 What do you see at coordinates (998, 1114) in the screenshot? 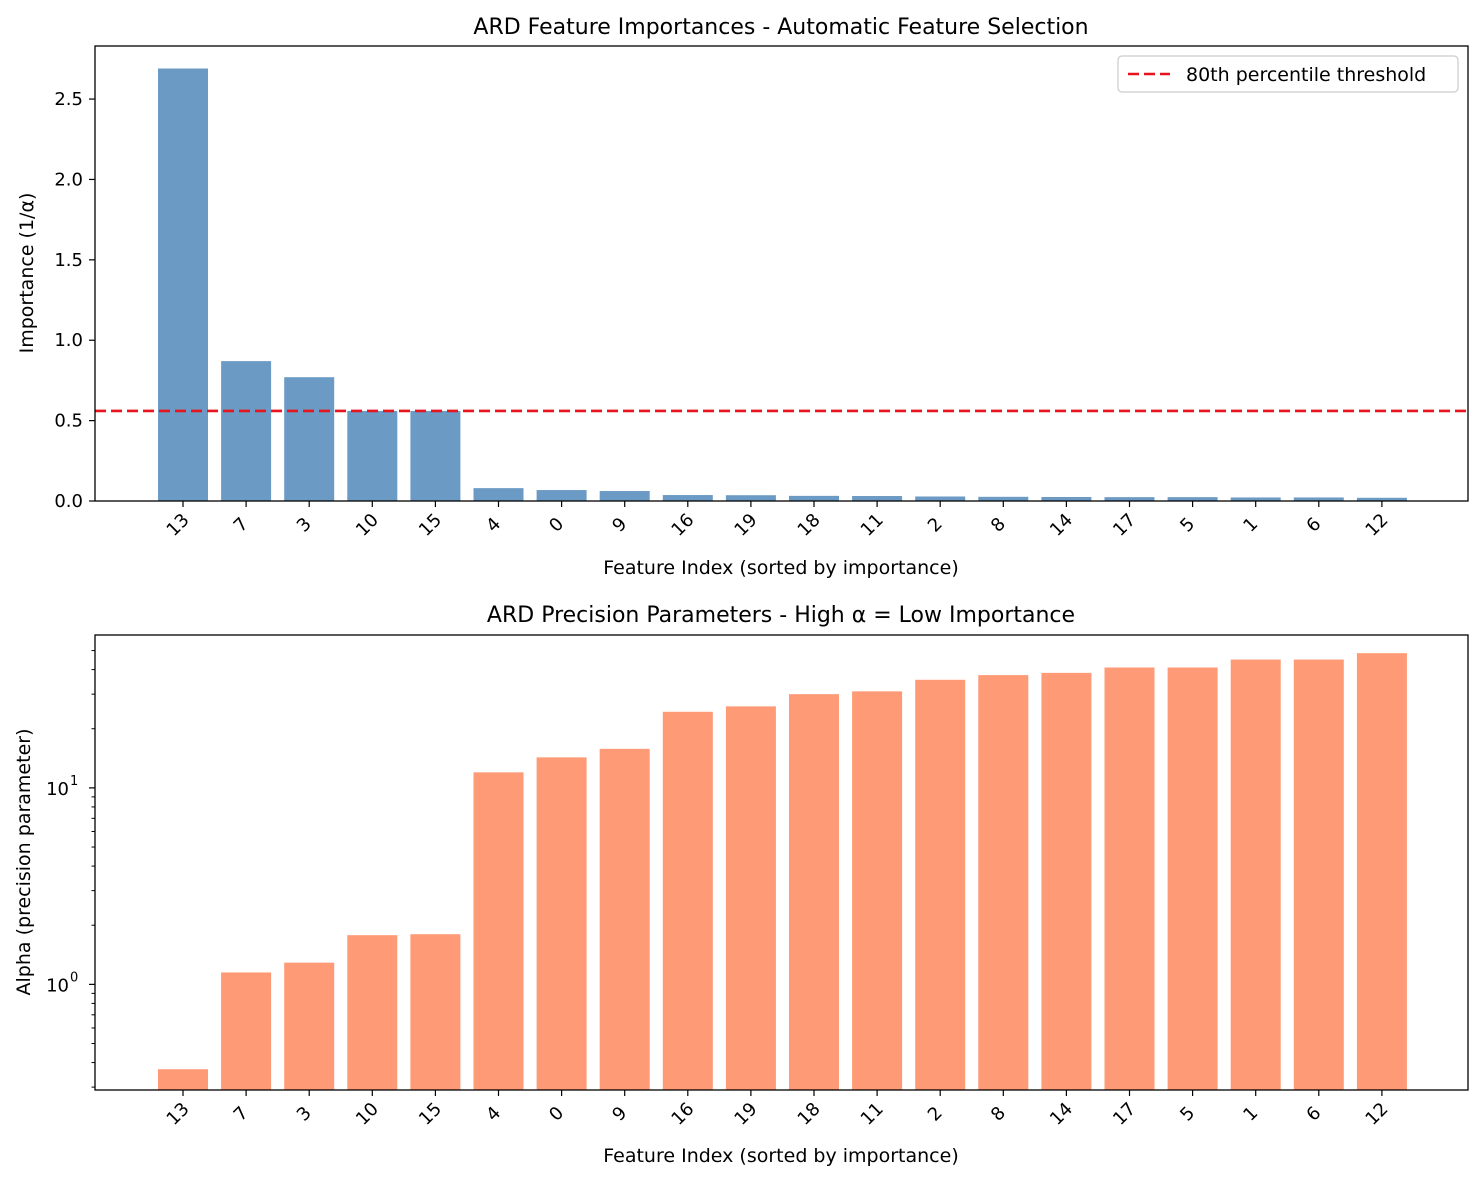
I see `alpha-x-tick-label: 8` at bounding box center [998, 1114].